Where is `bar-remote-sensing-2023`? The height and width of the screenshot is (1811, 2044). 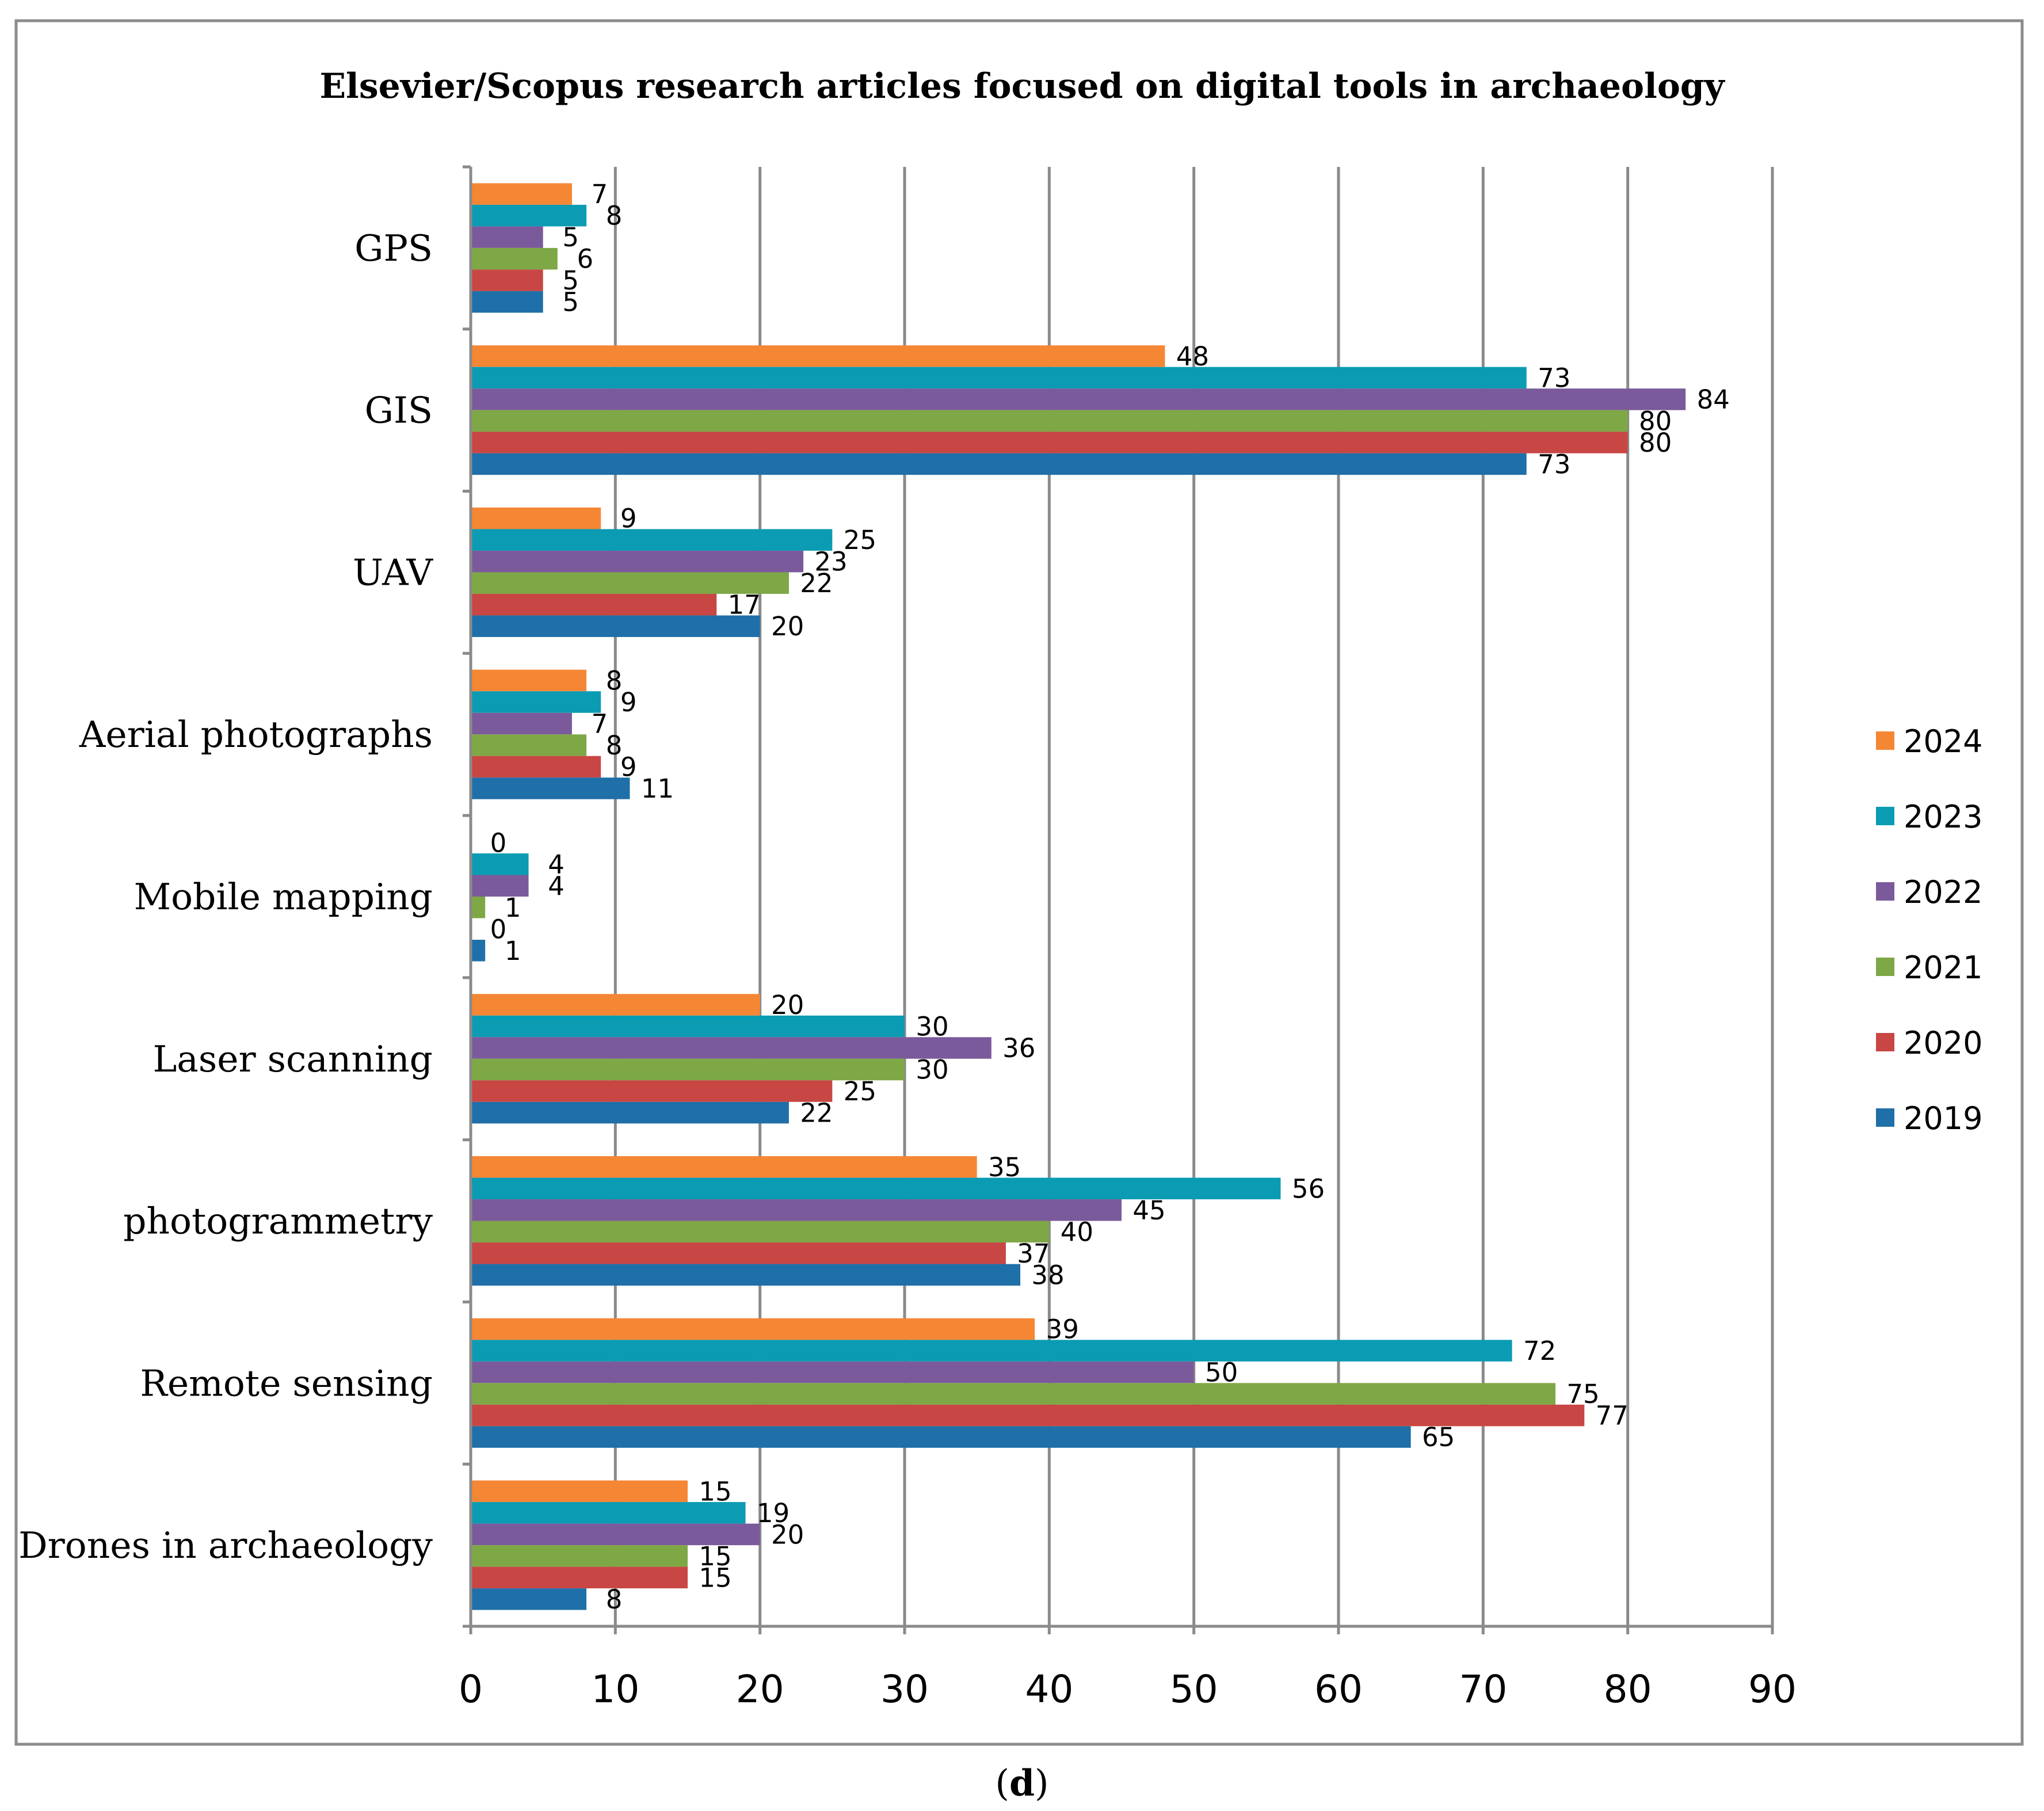 bar-remote-sensing-2023 is located at coordinates (991, 1351).